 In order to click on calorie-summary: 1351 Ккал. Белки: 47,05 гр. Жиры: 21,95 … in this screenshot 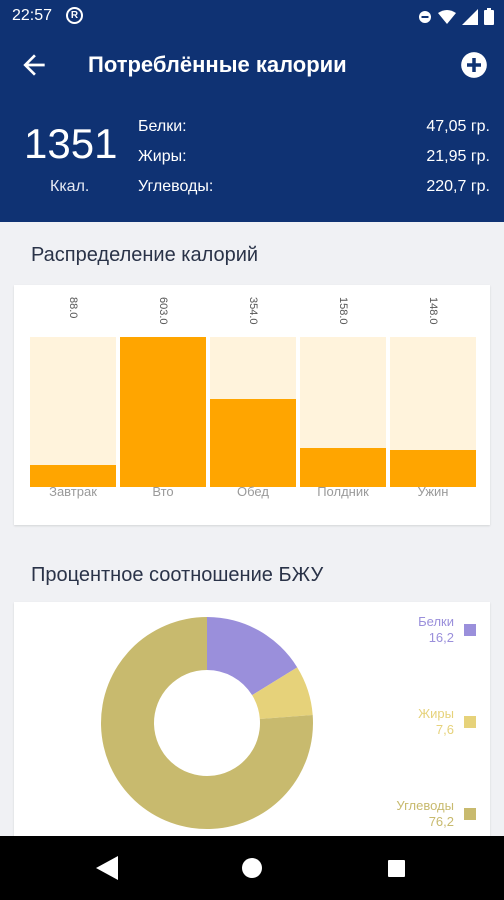, I will do `click(252, 160)`.